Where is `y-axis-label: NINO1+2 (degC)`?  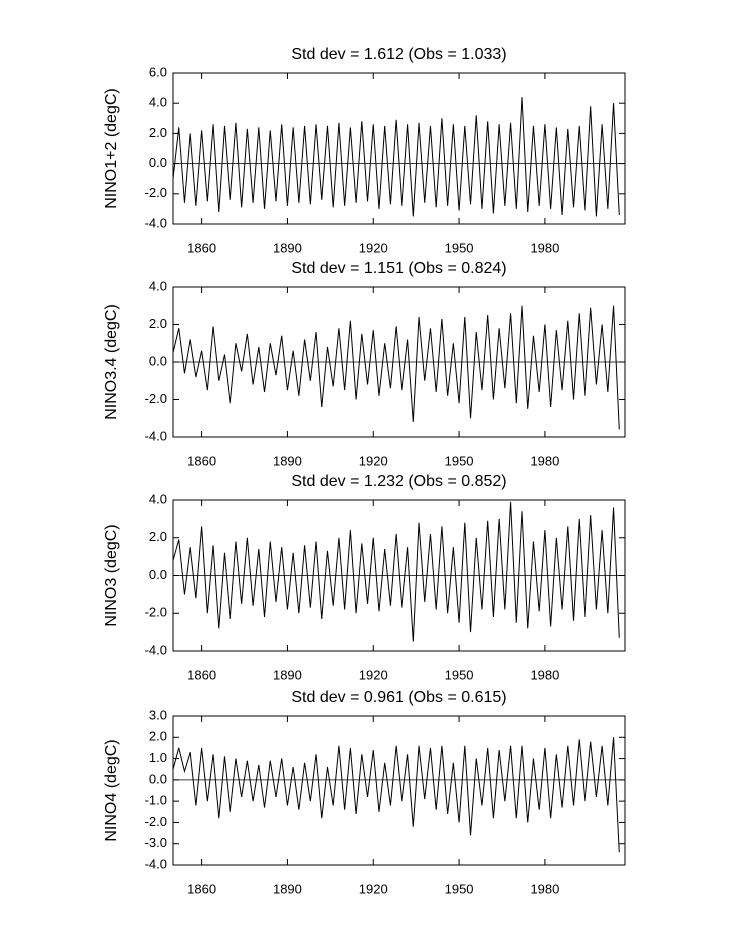
y-axis-label: NINO1+2 (degC) is located at coordinates (111, 148).